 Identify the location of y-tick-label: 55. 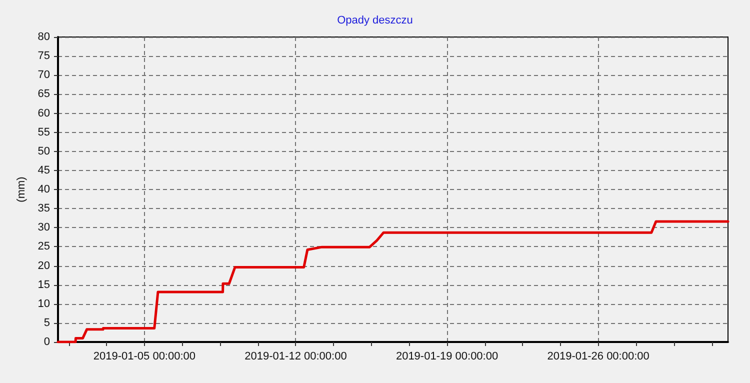
(44, 132).